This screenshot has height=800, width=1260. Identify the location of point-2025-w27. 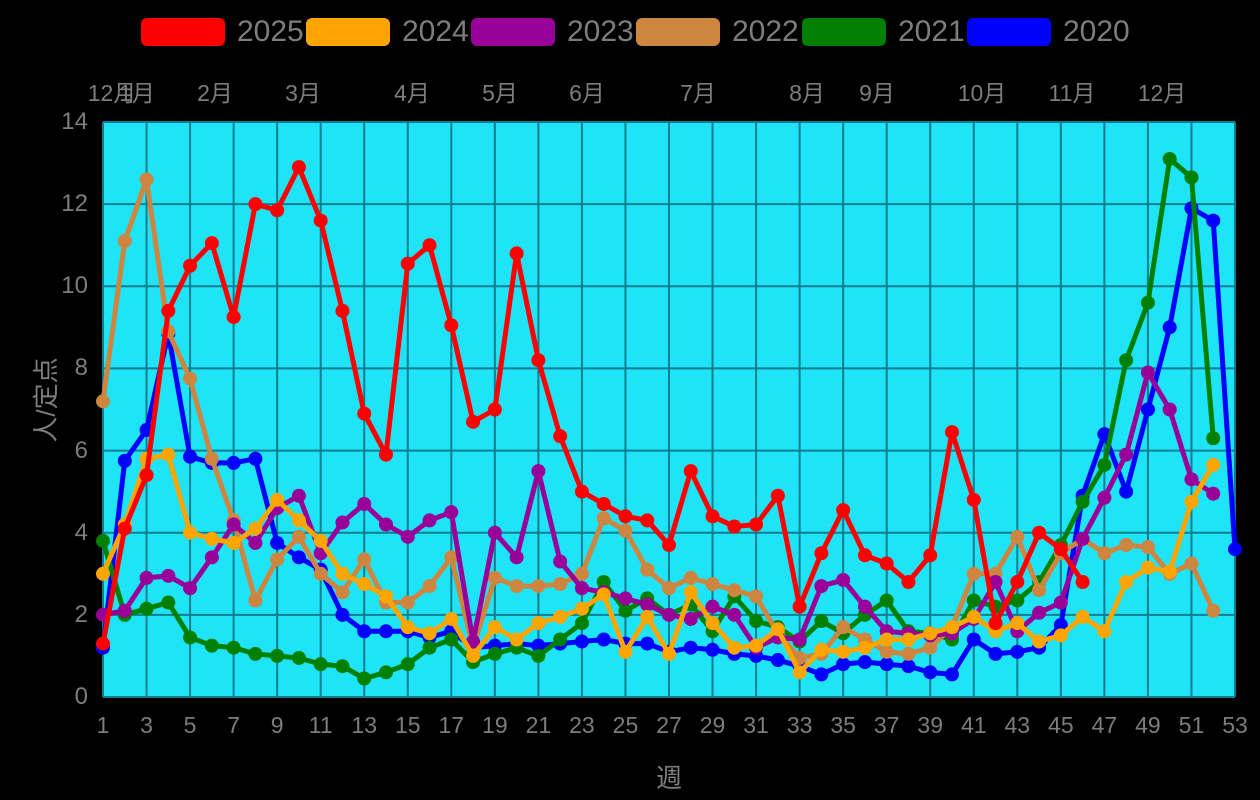
(669, 545).